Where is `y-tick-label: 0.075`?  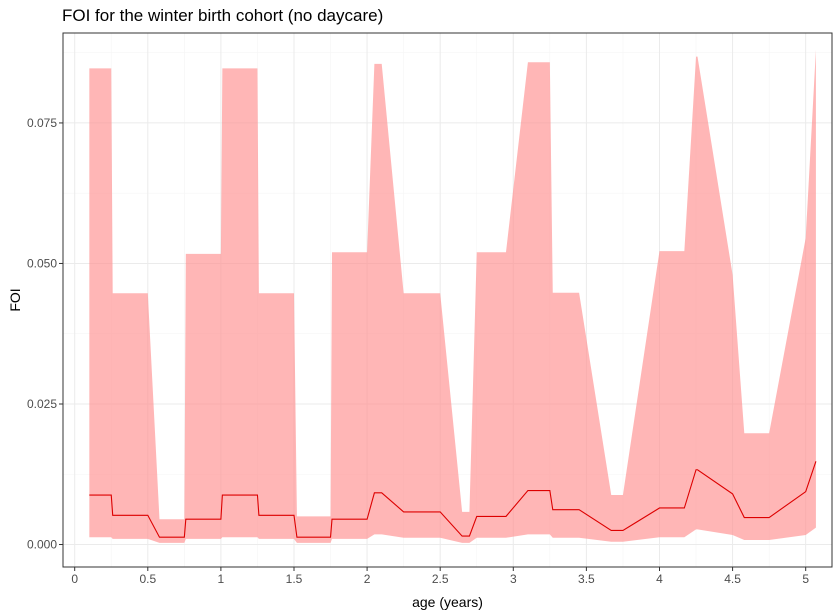 y-tick-label: 0.075 is located at coordinates (42, 123).